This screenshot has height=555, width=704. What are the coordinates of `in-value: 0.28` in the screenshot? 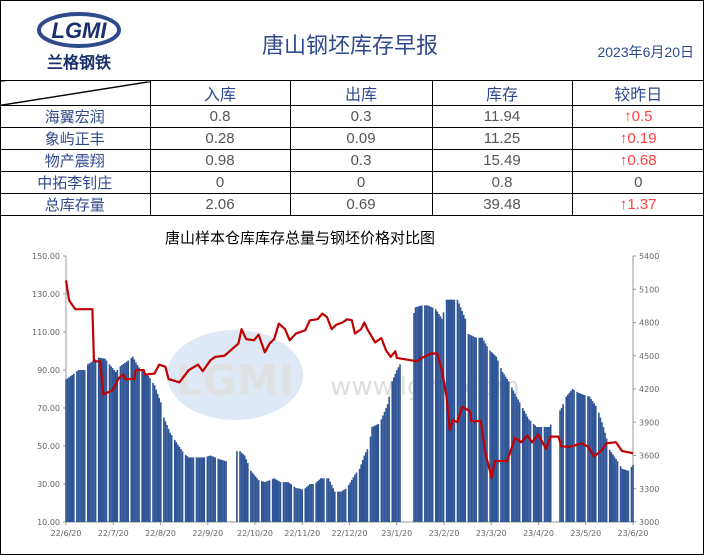 It's located at (220, 138).